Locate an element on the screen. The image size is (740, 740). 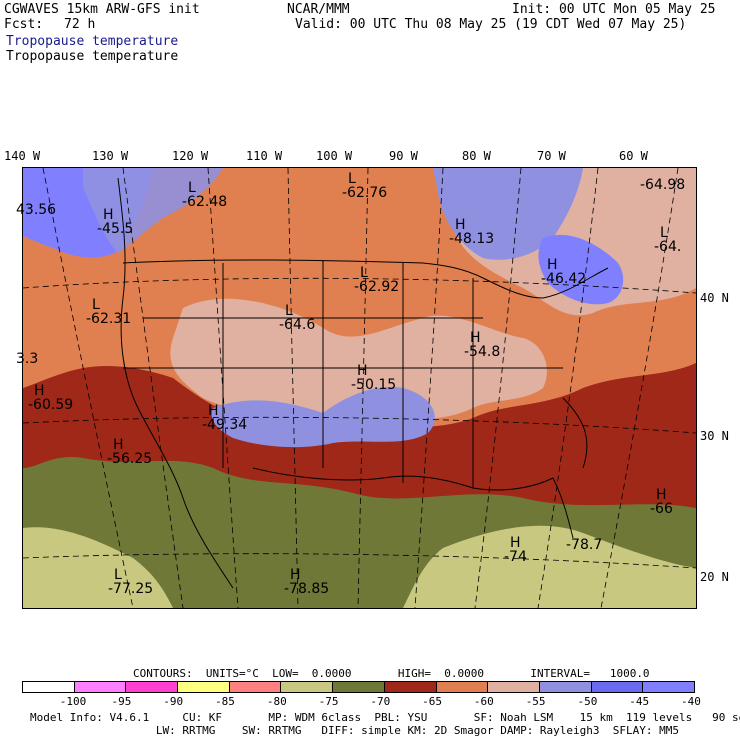
extremum-value: -50.15 is located at coordinates (374, 385).